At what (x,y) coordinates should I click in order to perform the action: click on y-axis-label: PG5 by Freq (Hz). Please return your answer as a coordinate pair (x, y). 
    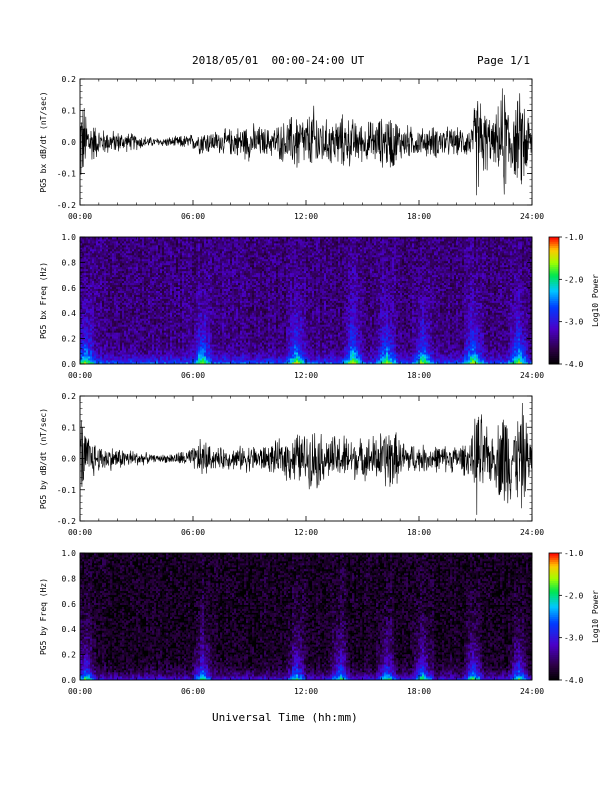
    Looking at the image, I should click on (43, 616).